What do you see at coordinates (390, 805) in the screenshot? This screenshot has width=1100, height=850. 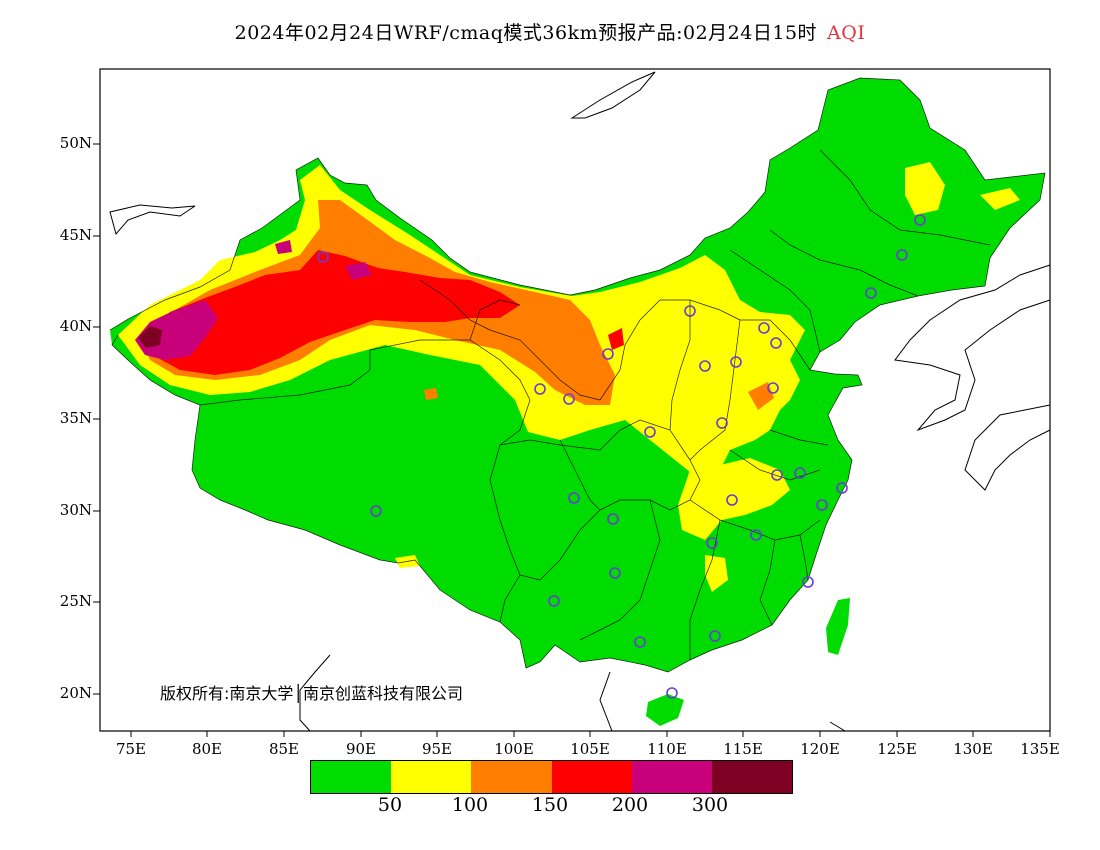 I see `legend-level-label: 50` at bounding box center [390, 805].